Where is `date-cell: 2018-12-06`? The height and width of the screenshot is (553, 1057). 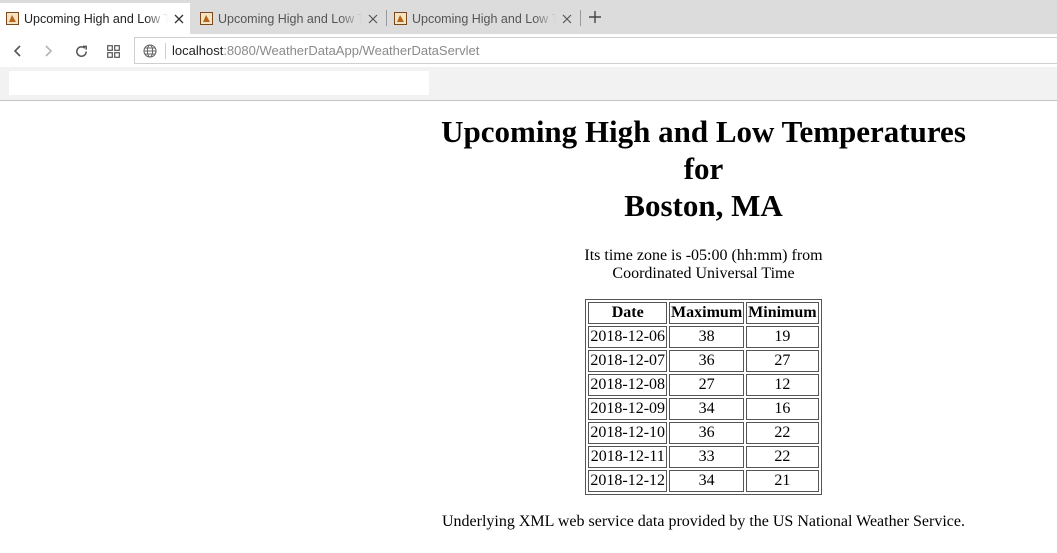 date-cell: 2018-12-06 is located at coordinates (628, 337).